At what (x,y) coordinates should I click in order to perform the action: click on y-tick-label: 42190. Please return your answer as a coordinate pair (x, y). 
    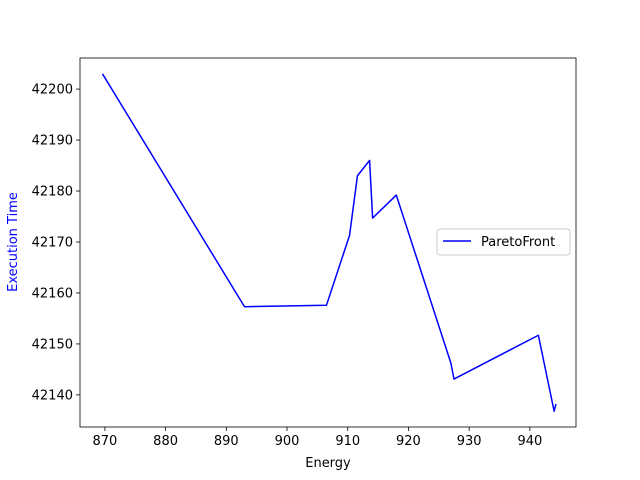
    Looking at the image, I should click on (52, 141).